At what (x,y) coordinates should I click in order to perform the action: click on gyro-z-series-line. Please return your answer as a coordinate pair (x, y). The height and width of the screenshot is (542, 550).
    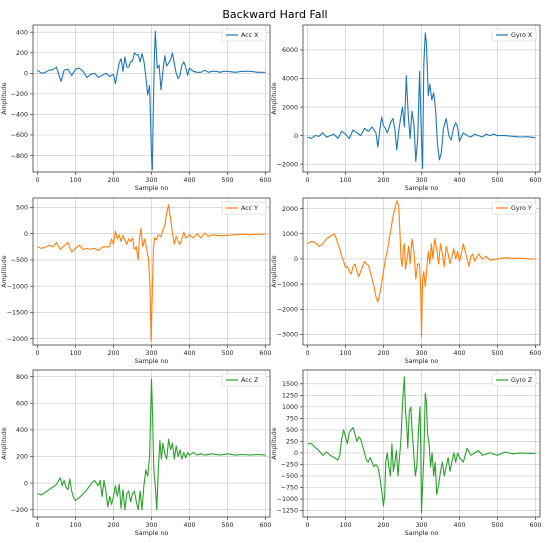
    Looking at the image, I should click on (421, 445).